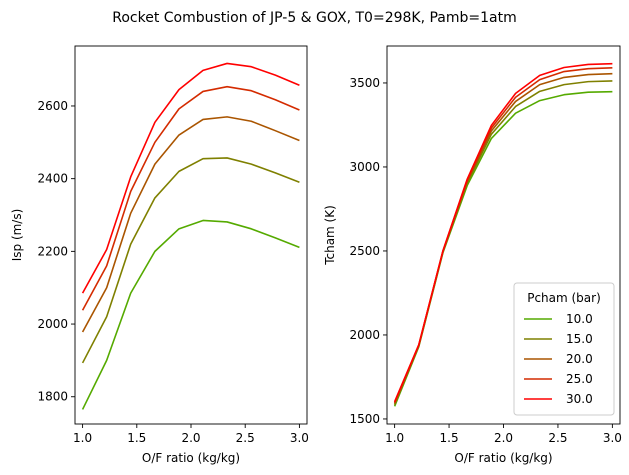  What do you see at coordinates (364, 419) in the screenshot?
I see `y-tick-label: 1500` at bounding box center [364, 419].